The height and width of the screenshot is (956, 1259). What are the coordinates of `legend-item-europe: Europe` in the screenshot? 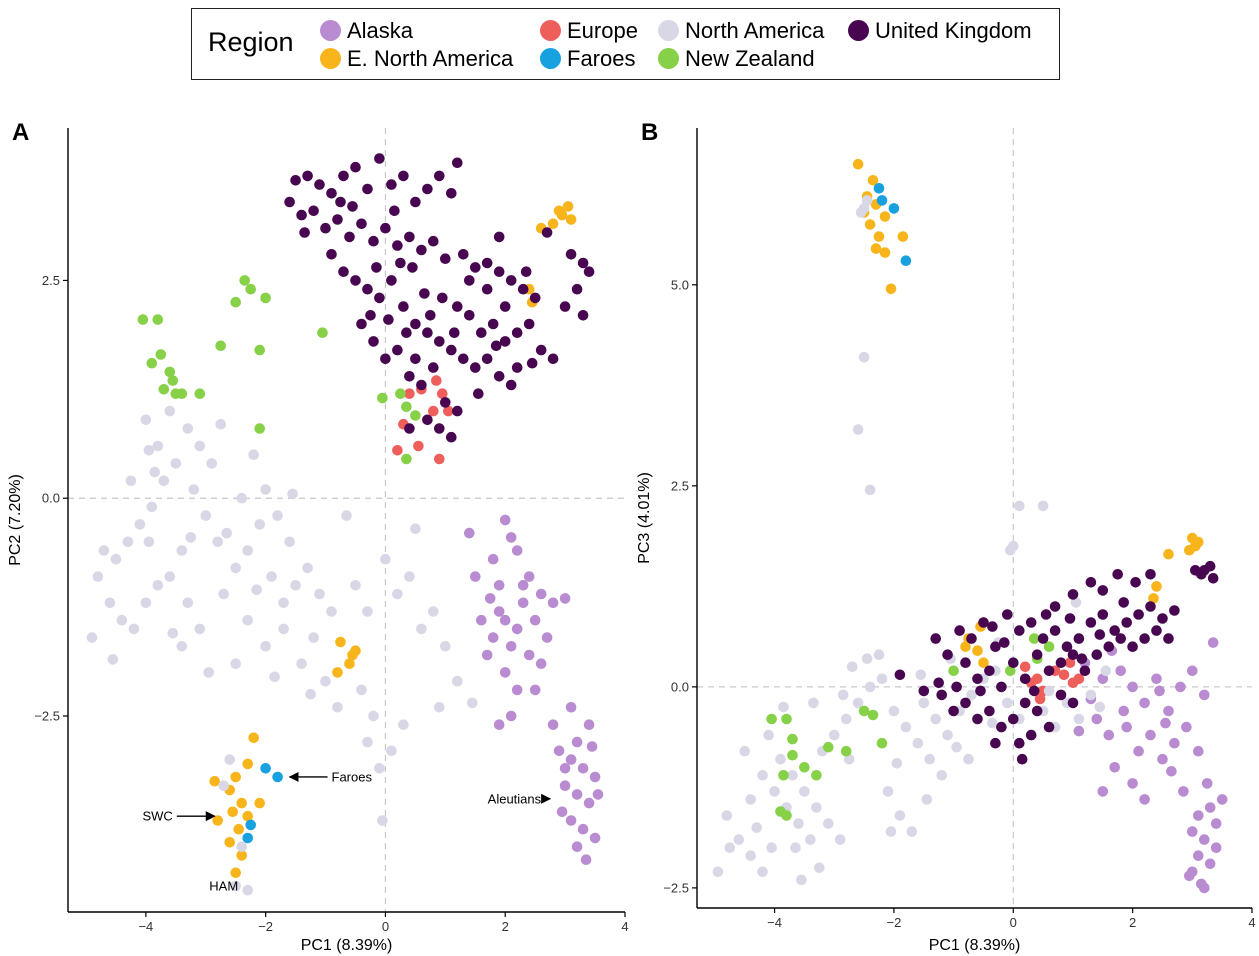 It's located at (589, 31).